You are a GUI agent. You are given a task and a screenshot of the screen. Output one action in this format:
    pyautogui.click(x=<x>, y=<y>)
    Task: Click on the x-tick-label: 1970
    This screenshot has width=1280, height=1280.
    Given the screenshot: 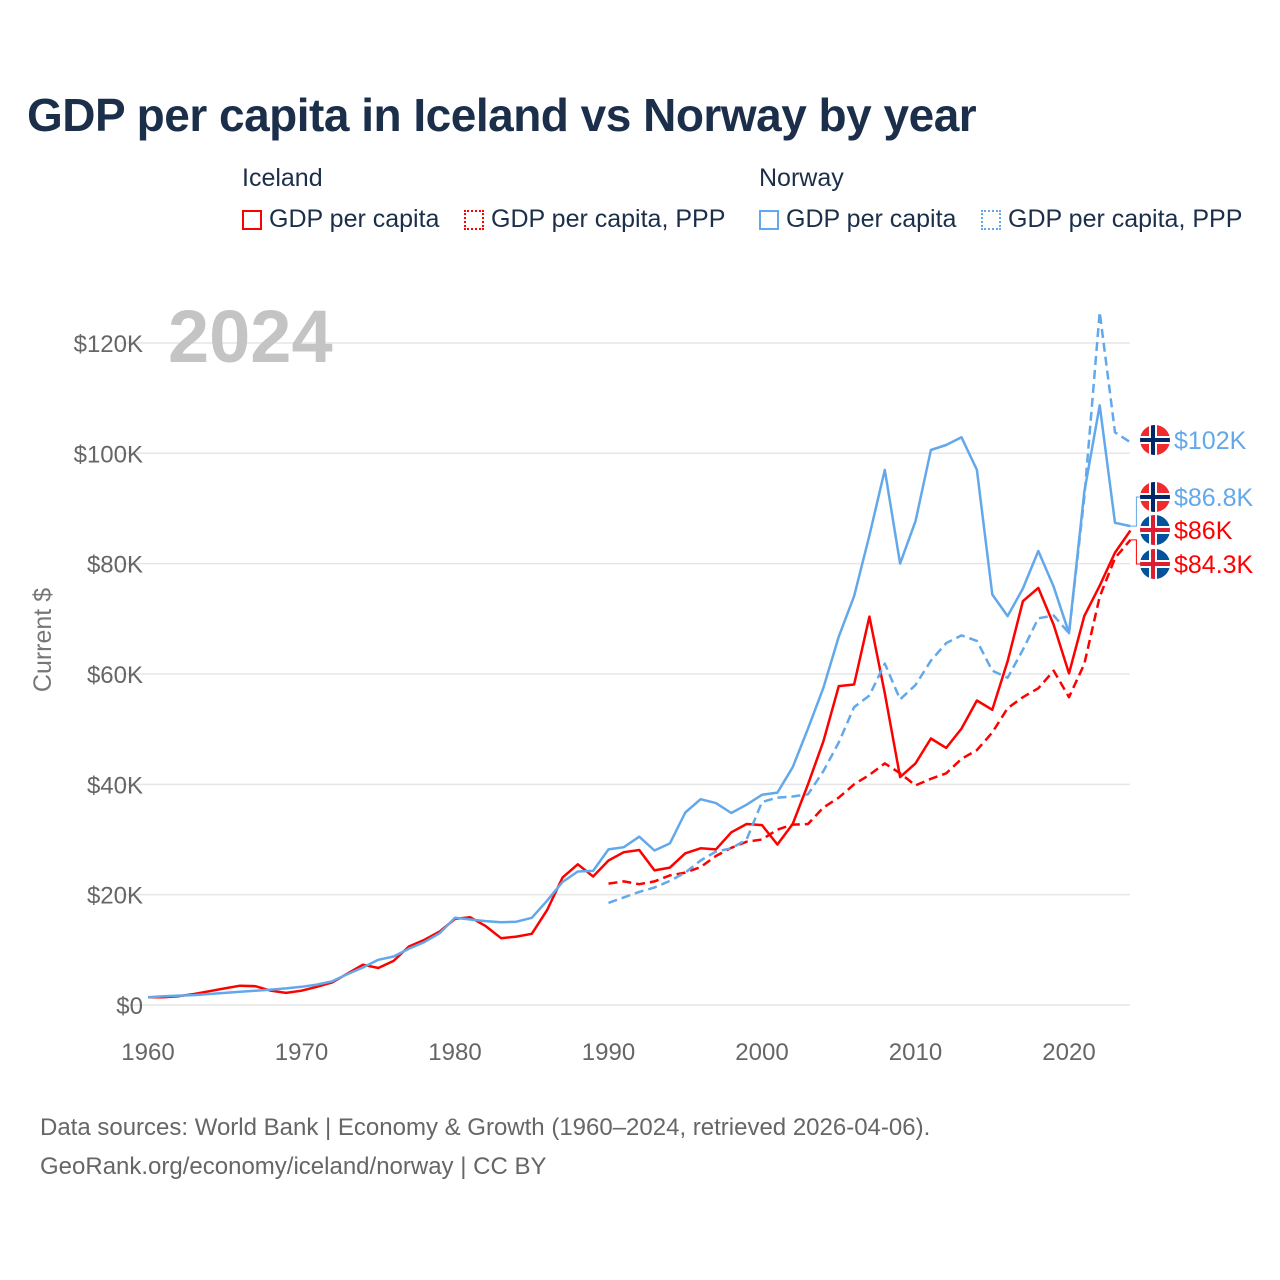 What is the action you would take?
    pyautogui.click(x=301, y=1052)
    